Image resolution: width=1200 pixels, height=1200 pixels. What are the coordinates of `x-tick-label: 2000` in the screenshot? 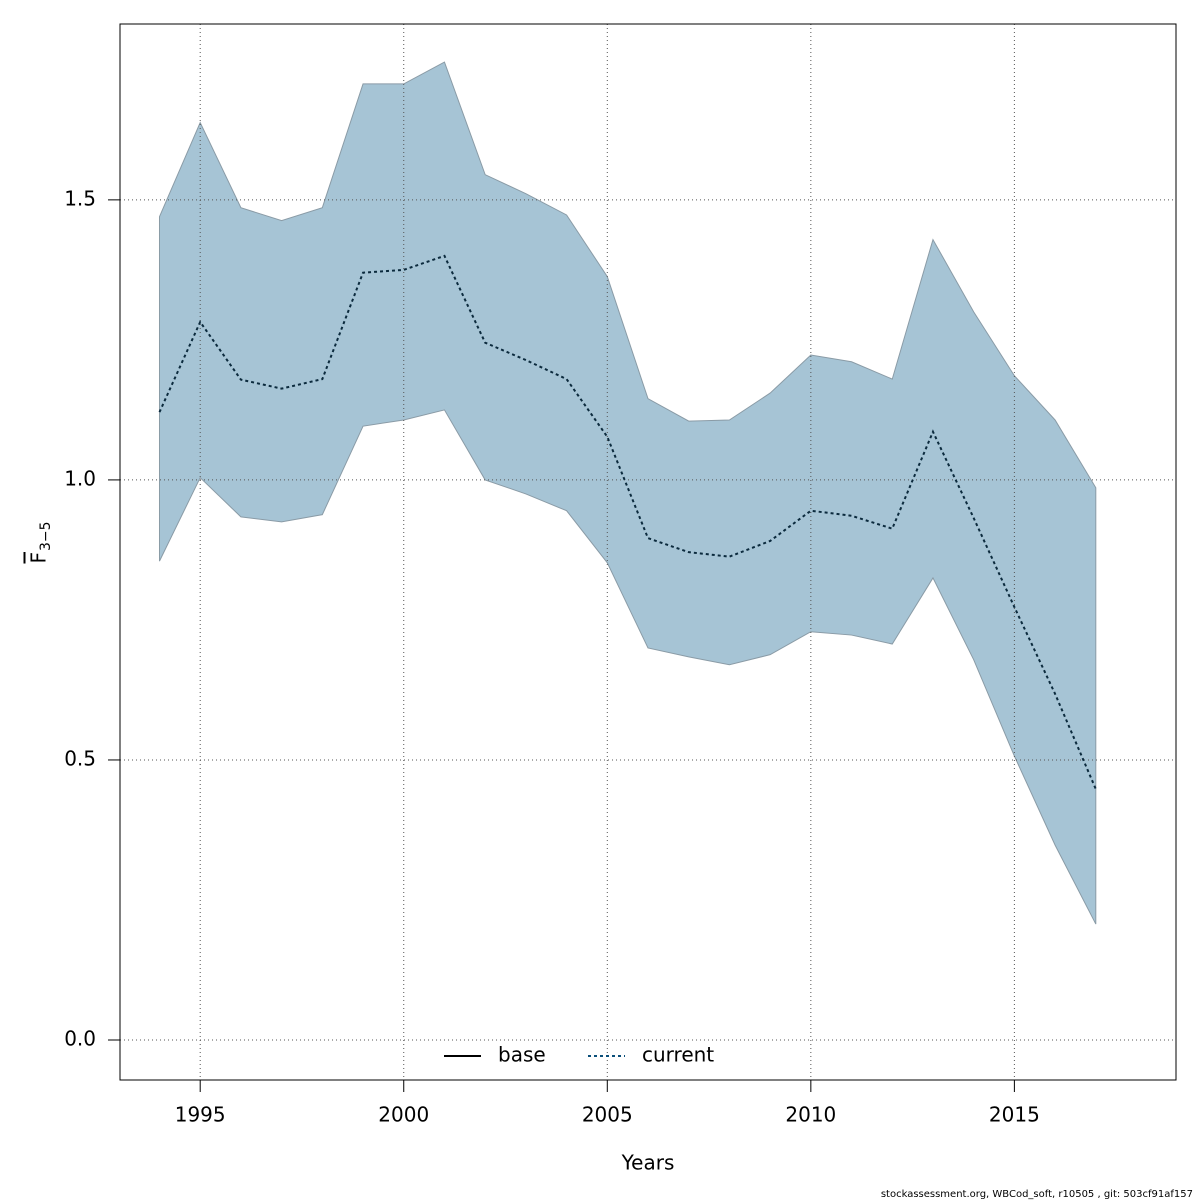 It's located at (403, 1115).